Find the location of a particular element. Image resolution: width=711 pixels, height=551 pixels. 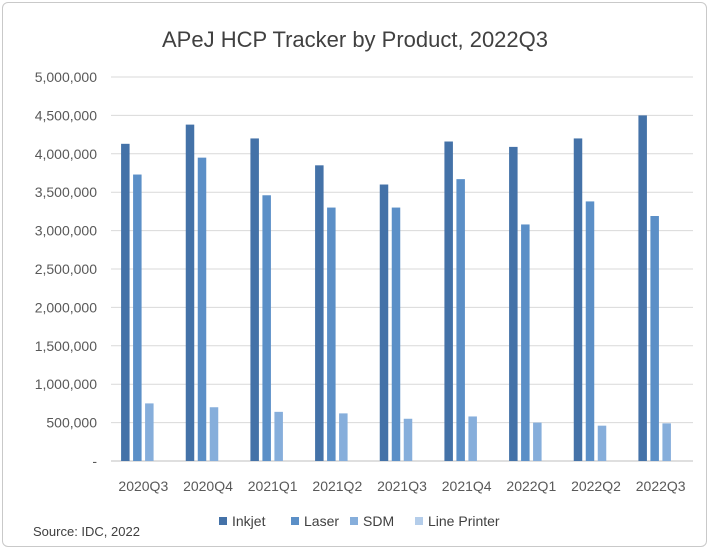

y-tick-label: 1,000,000 is located at coordinates (66, 384).